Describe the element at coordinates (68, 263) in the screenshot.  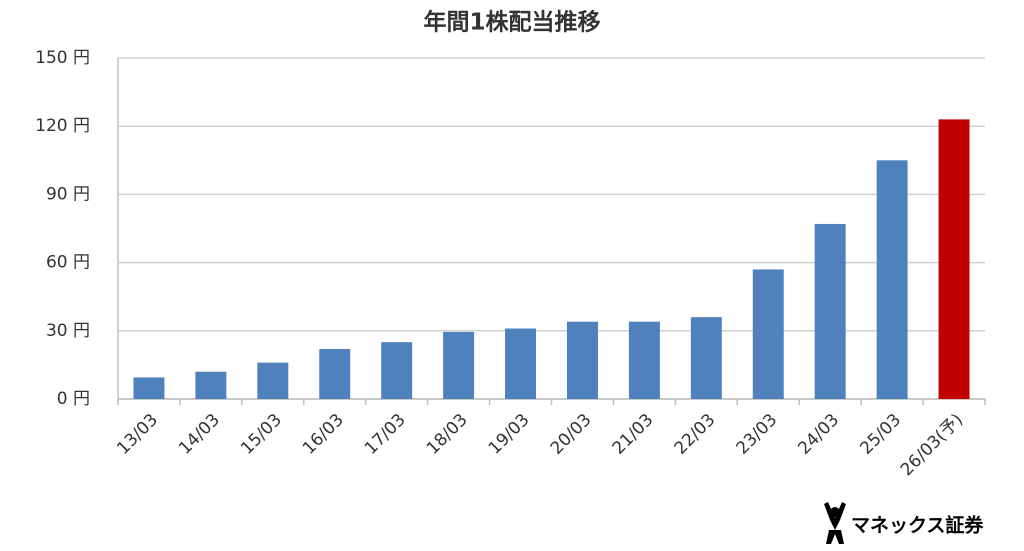
I see `y-tick-label: 60 円` at that location.